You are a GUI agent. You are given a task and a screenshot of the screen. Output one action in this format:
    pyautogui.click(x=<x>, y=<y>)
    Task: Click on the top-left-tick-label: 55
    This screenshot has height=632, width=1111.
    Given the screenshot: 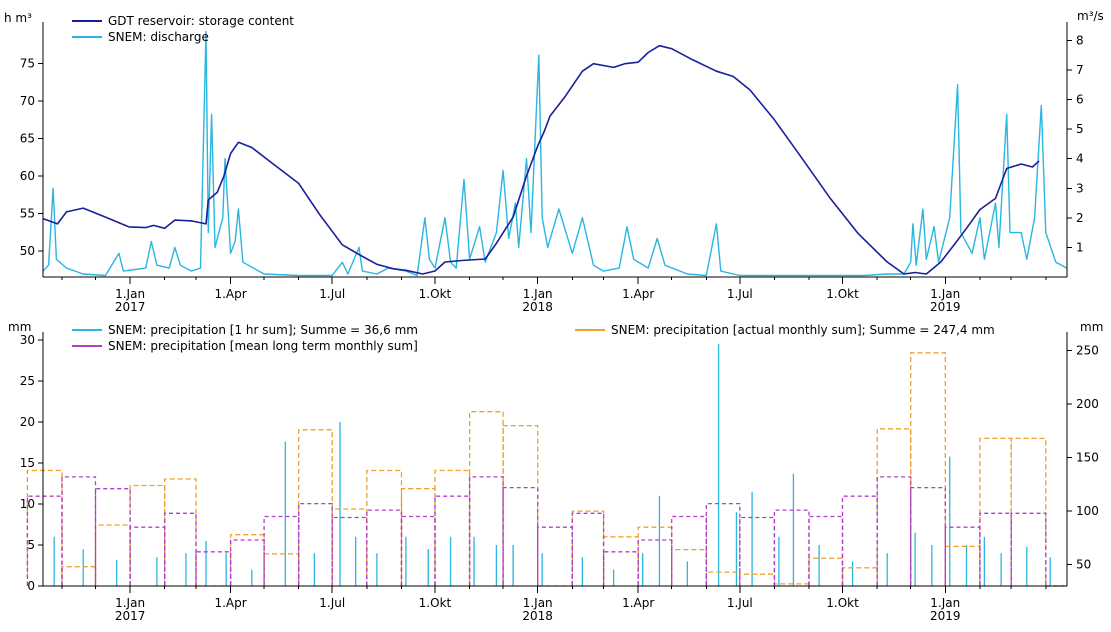 What is the action you would take?
    pyautogui.click(x=27, y=213)
    